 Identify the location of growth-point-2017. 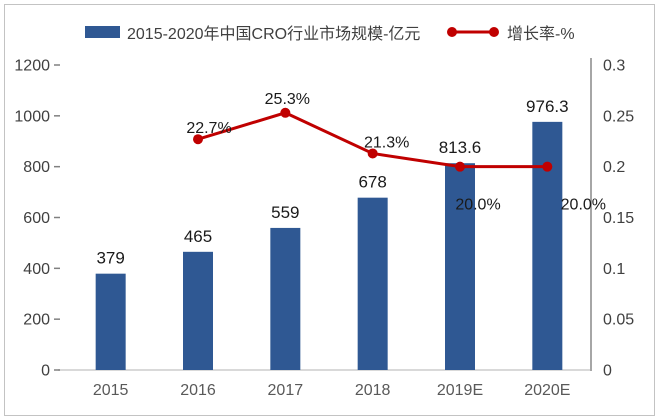
(285, 112).